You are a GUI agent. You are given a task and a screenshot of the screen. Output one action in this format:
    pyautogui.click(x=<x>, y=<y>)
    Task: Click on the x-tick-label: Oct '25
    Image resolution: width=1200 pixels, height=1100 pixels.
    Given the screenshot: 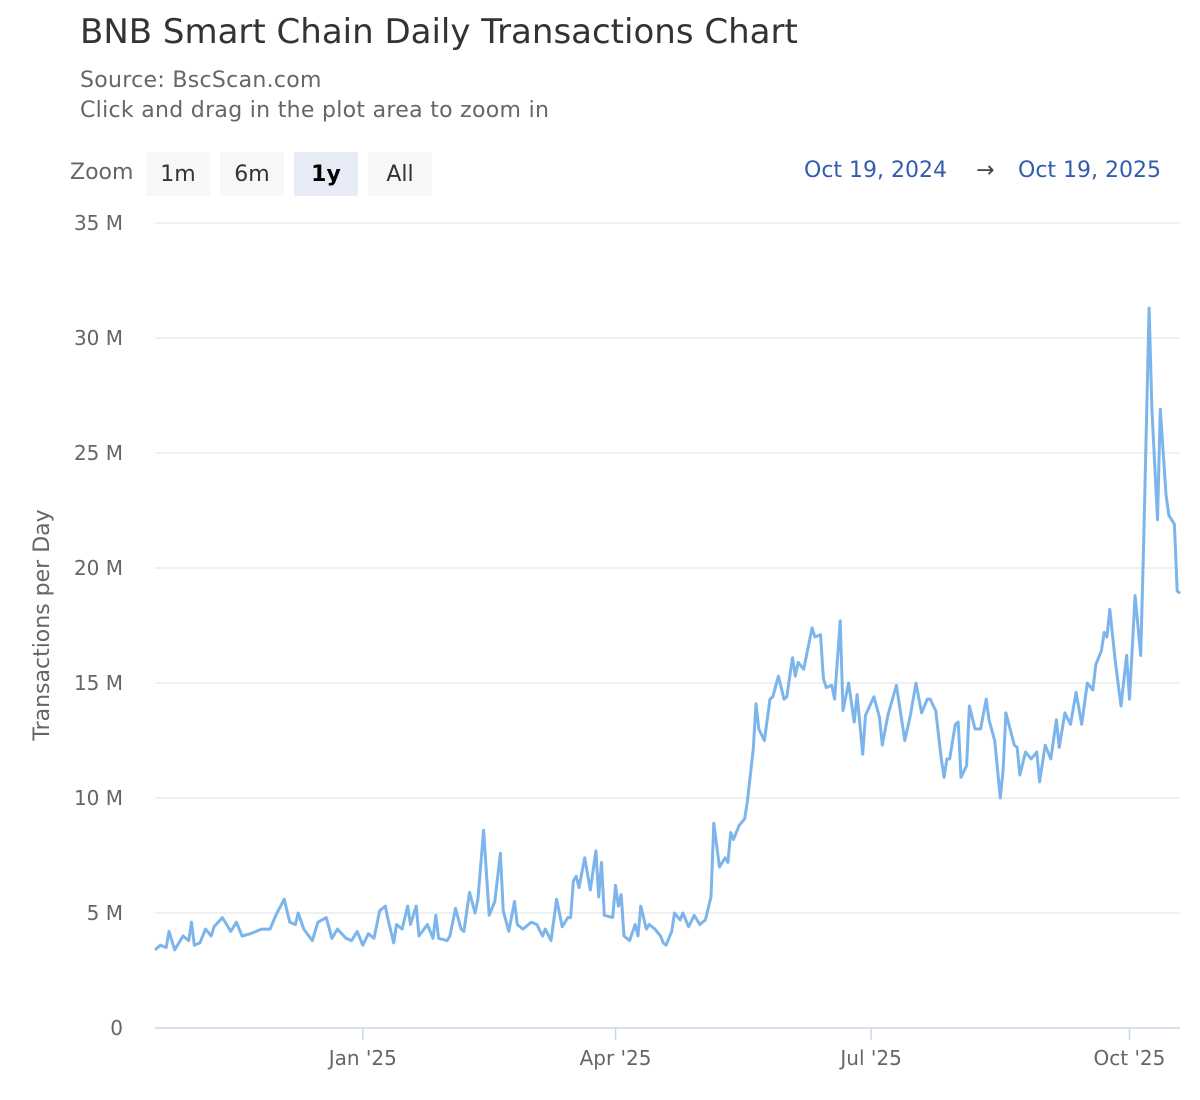 What is the action you would take?
    pyautogui.click(x=1130, y=1058)
    